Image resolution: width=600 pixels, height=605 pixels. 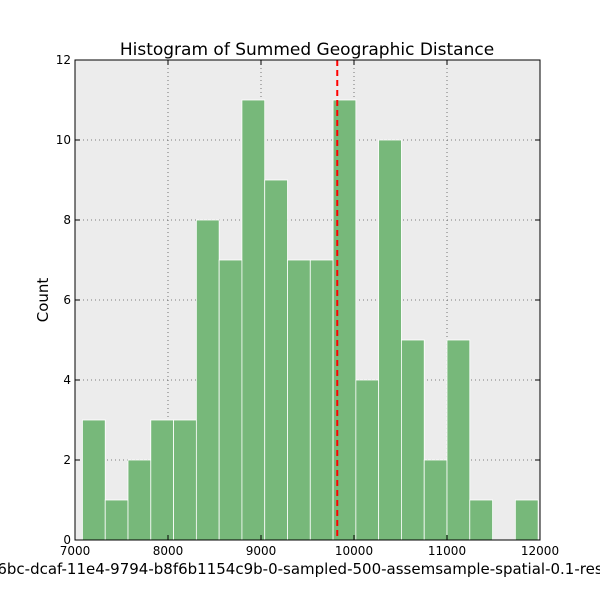 I want to click on y-tick-label: 6, so click(x=67, y=300).